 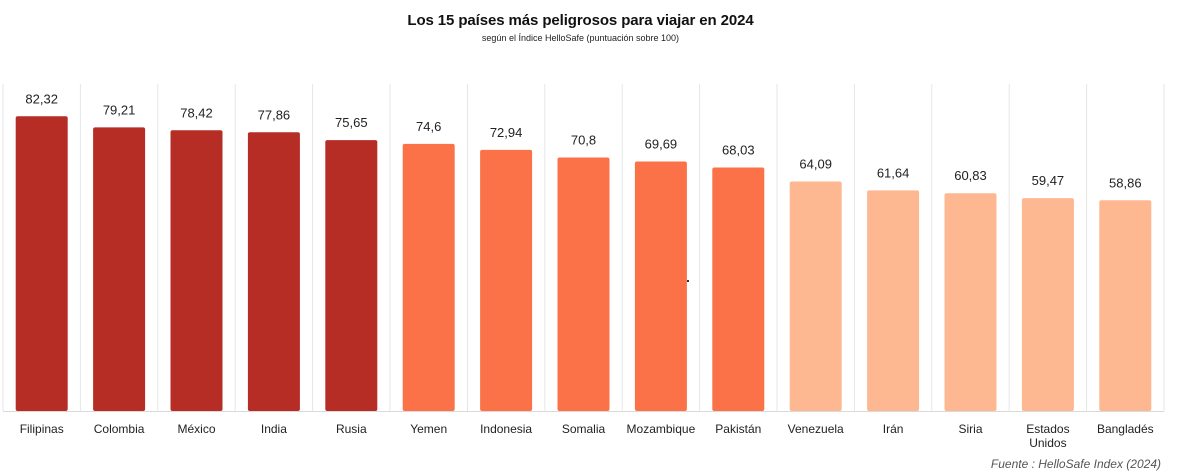 I want to click on data-label: 82,32, so click(x=41, y=98).